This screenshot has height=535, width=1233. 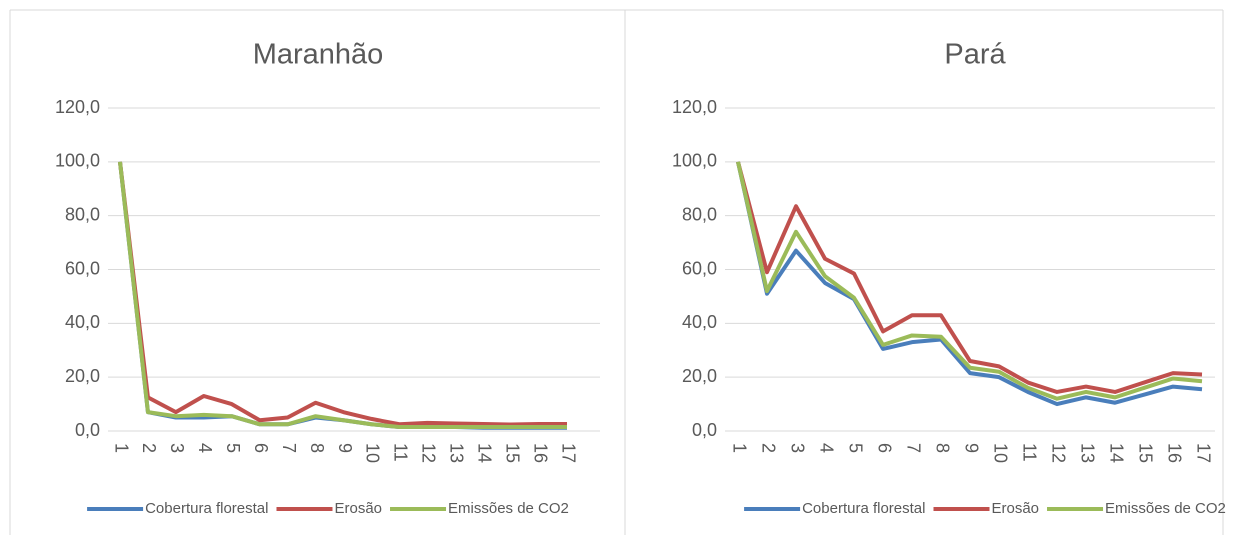 What do you see at coordinates (318, 55) in the screenshot?
I see `chart-title: Maranhão` at bounding box center [318, 55].